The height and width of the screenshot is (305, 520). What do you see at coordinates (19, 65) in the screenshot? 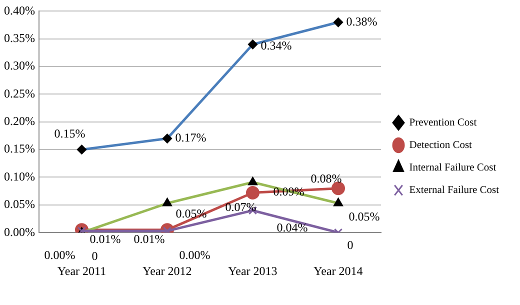
I see `y-tick-label: 0.30%` at bounding box center [19, 65].